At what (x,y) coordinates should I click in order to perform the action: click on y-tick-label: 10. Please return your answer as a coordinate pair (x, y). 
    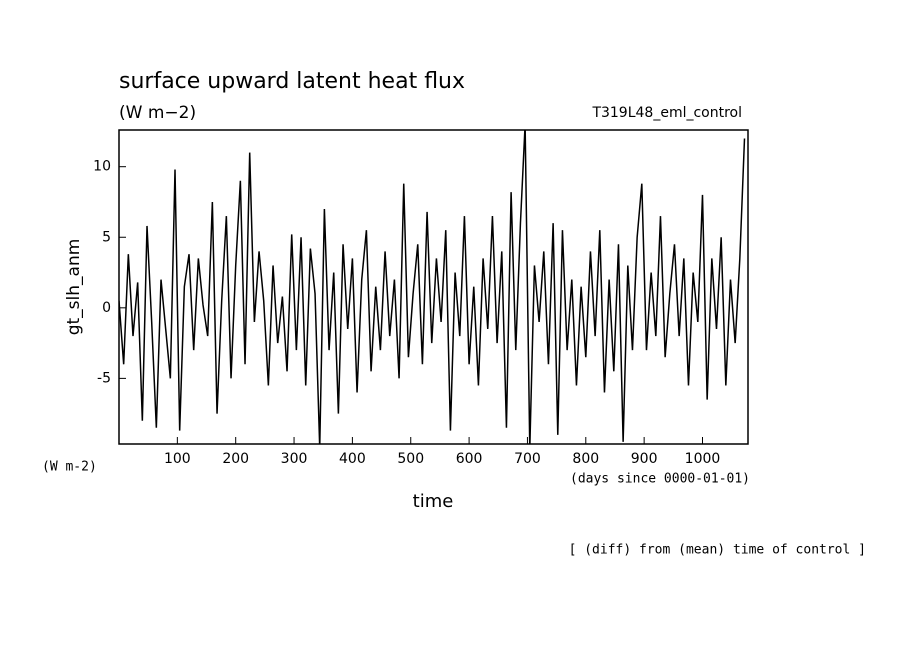
    Looking at the image, I should click on (102, 167).